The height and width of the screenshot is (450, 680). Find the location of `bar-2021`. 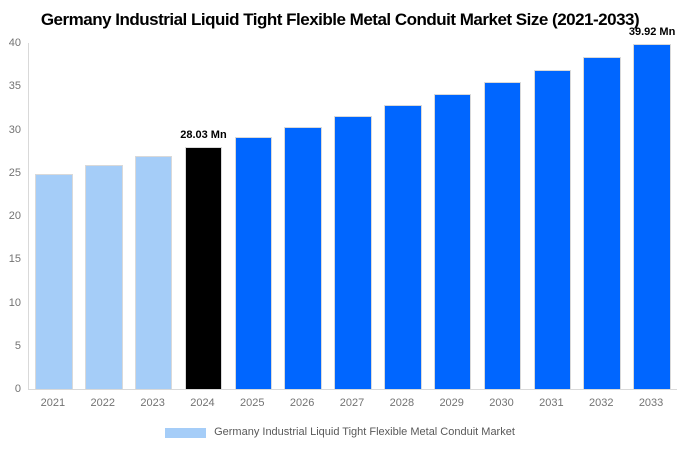

bar-2021 is located at coordinates (54, 281).